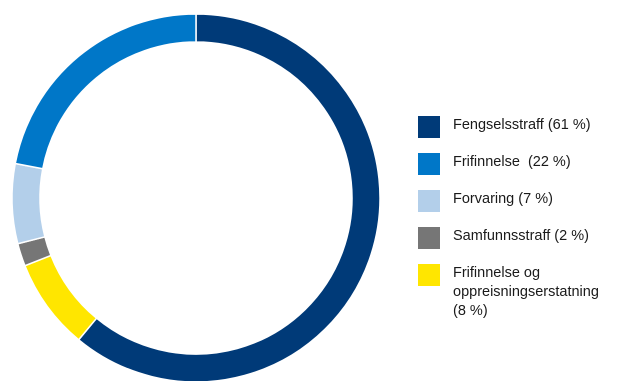 The height and width of the screenshot is (381, 635). I want to click on legend-item: Fengselsstraff (61 %), so click(525, 127).